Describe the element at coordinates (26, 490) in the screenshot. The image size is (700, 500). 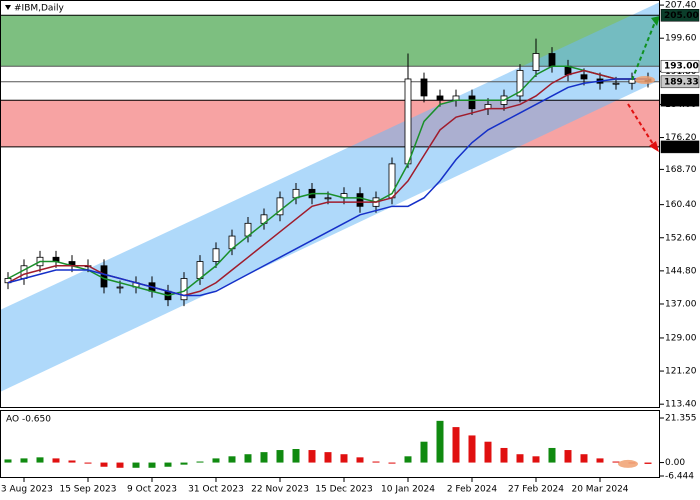
I see `x-tick-label: 23 Aug 2023` at that location.